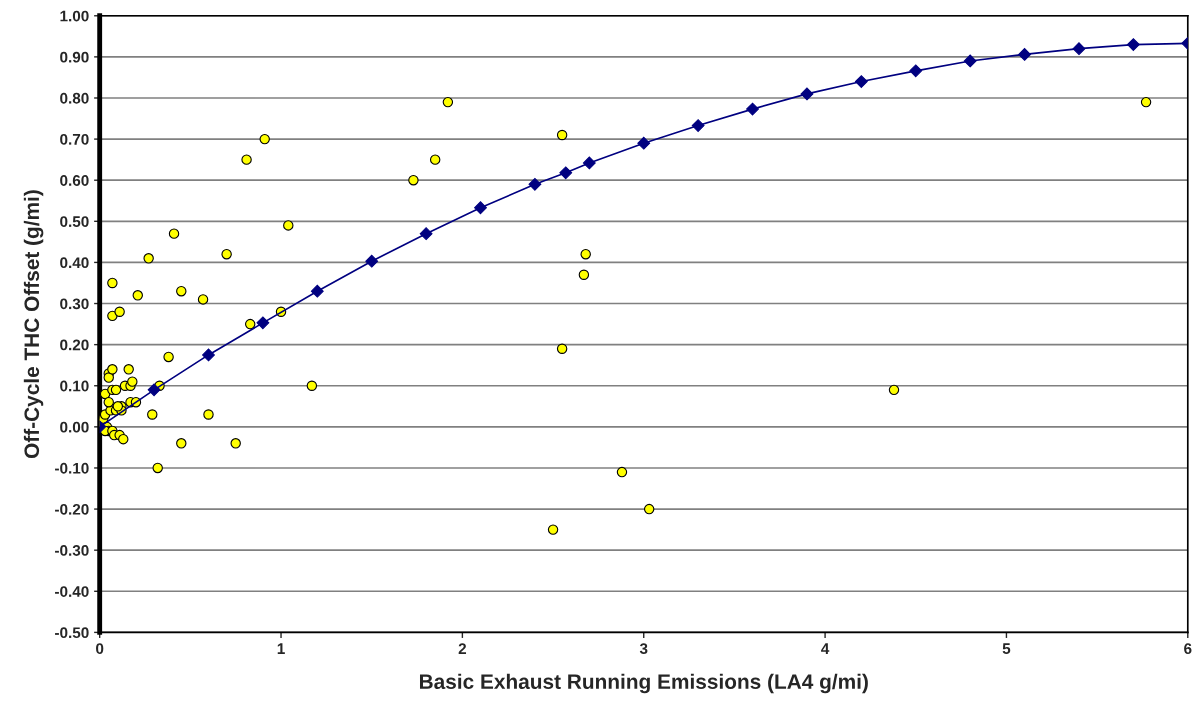 The width and height of the screenshot is (1201, 717). I want to click on y-tick-label: 0.30, so click(74, 304).